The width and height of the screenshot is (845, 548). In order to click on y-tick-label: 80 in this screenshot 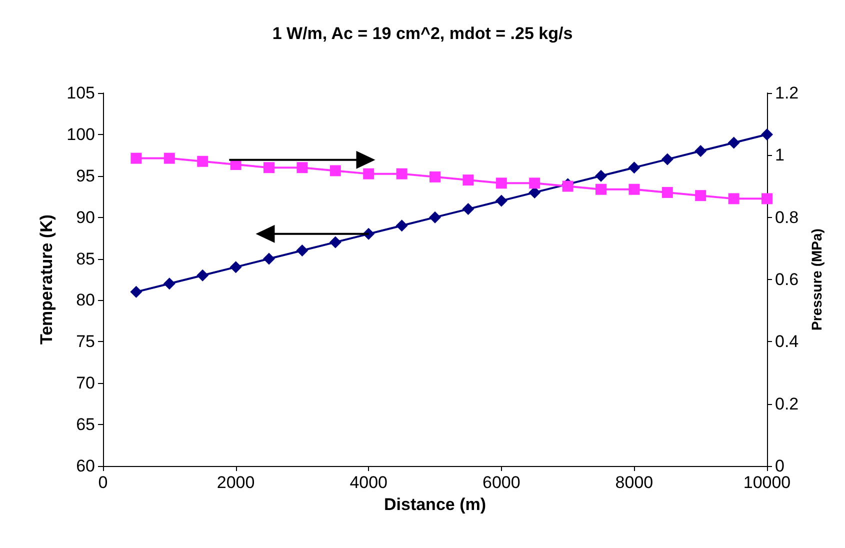, I will do `click(85, 300)`.